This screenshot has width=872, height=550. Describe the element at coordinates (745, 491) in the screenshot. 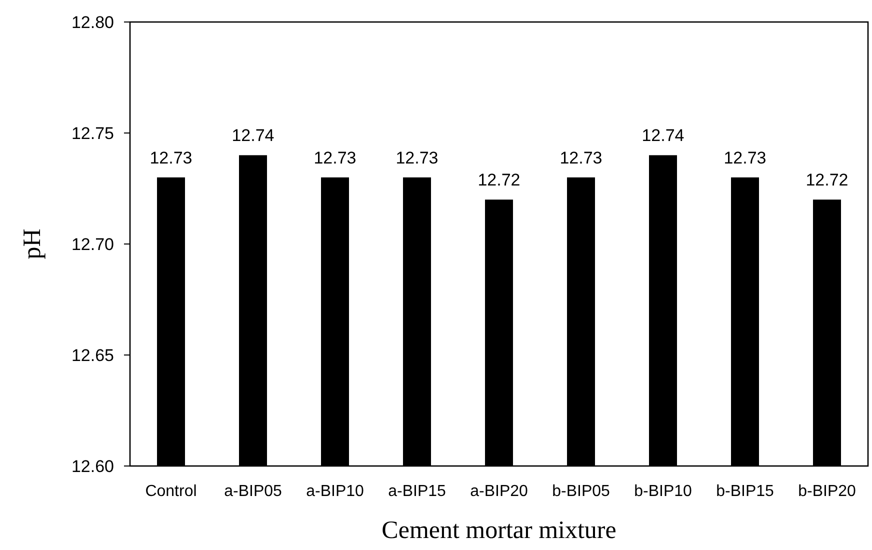

I see `x-tick-label: b-BIP15` at that location.